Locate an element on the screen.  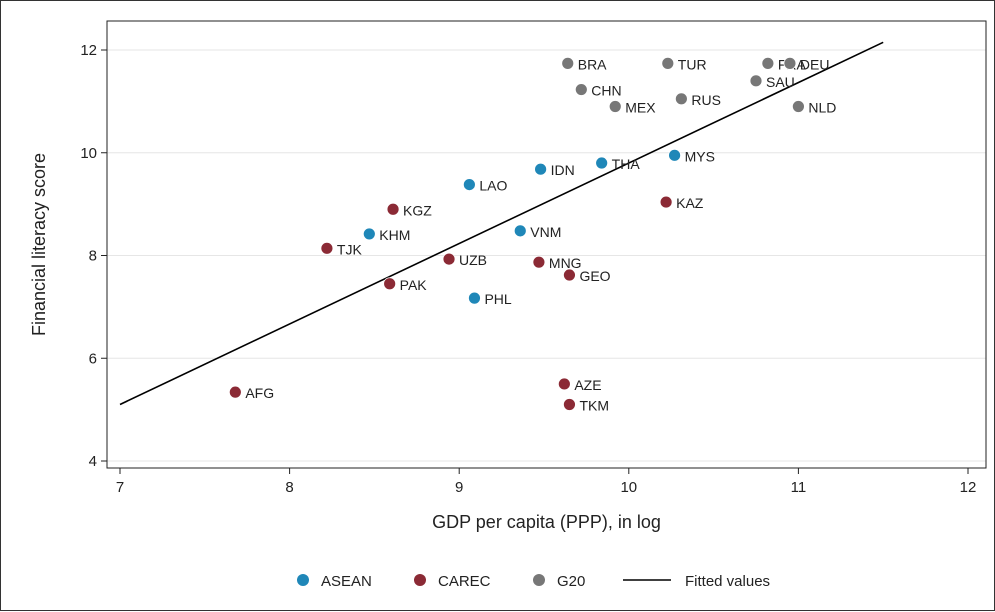
y-tick-label: 8 is located at coordinates (93, 256).